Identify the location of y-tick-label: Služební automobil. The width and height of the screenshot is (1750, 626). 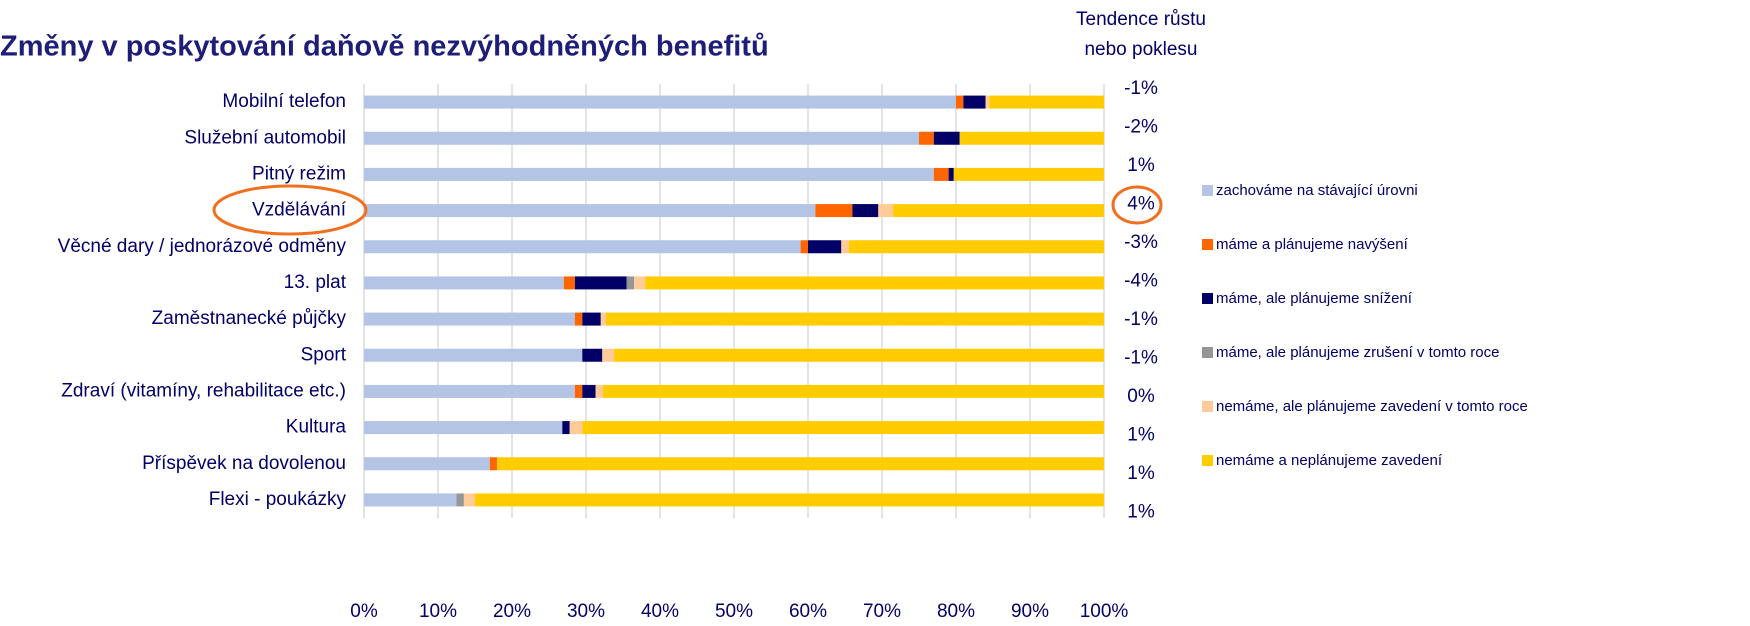
(265, 137).